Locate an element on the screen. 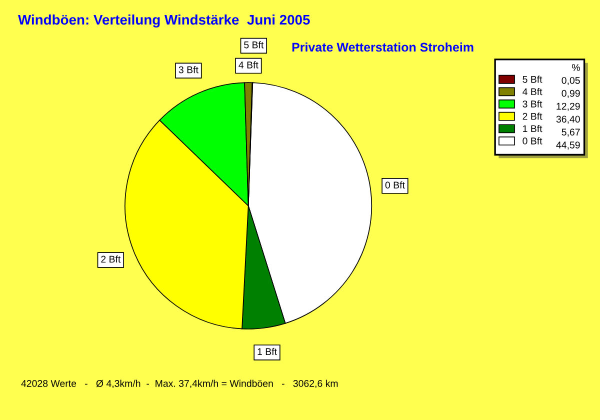  data-label: 12,29 is located at coordinates (568, 106).